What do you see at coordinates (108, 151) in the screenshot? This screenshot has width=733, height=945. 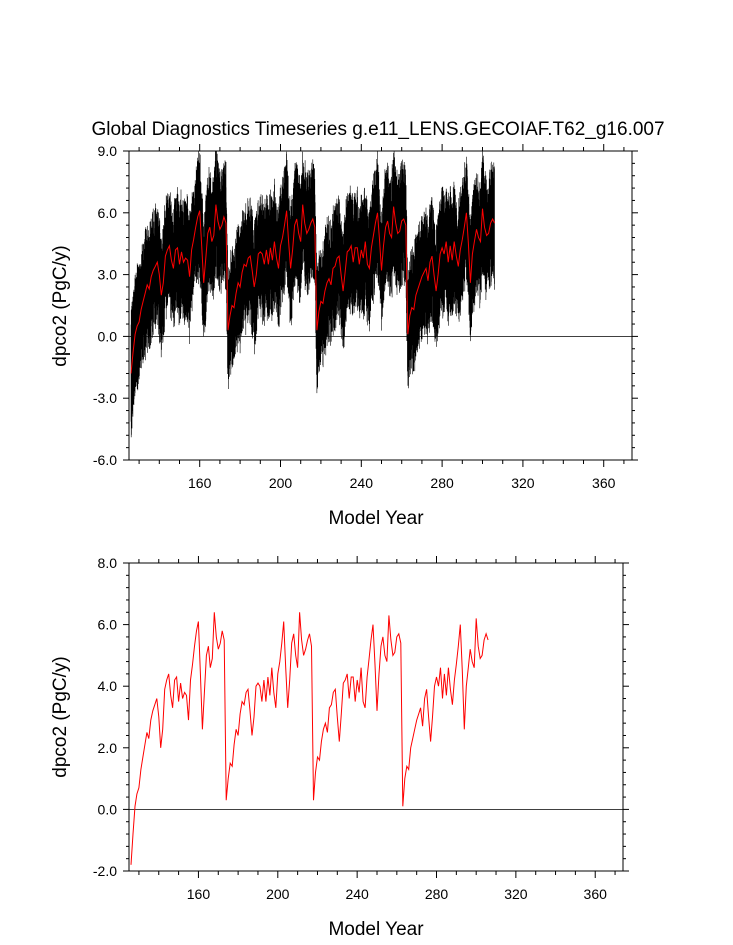 I see `y-tick-label: 9.0` at bounding box center [108, 151].